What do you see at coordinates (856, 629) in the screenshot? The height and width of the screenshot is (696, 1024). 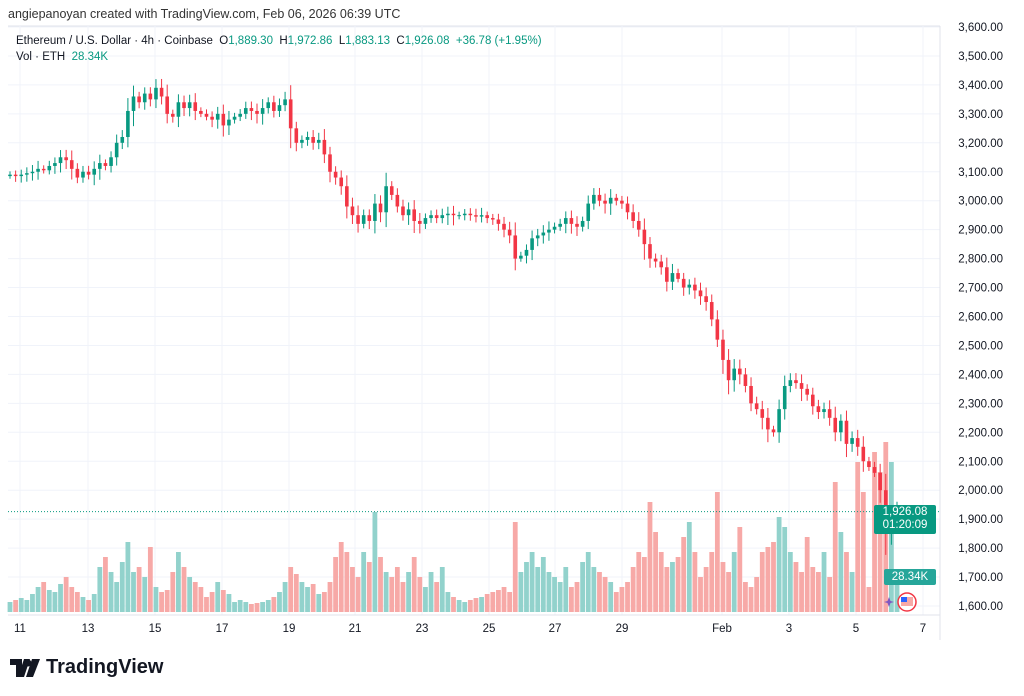 I see `time-tick-label: 5` at bounding box center [856, 629].